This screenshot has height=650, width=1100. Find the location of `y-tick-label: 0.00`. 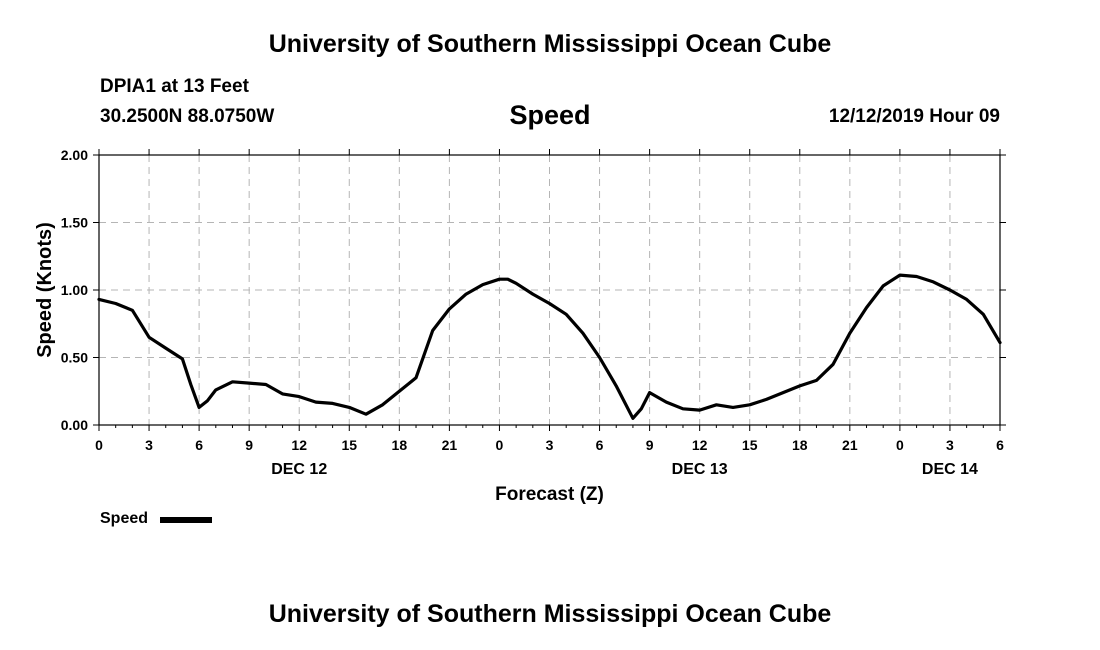

y-tick-label: 0.00 is located at coordinates (74, 425).